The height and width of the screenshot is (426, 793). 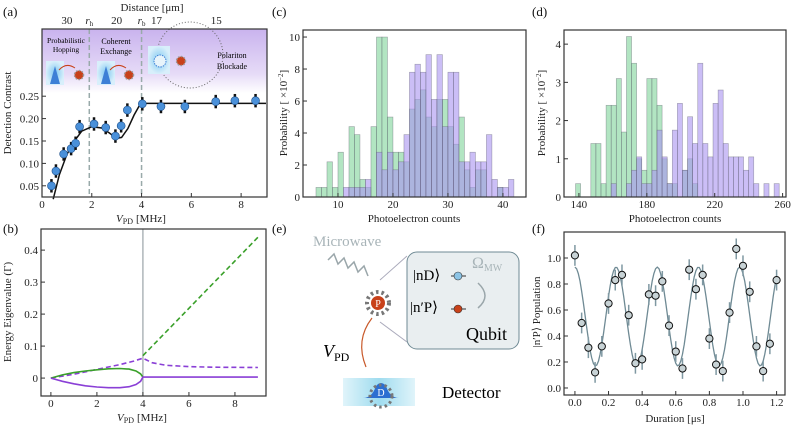 I want to click on region-label-polariton: Polariton, so click(x=231, y=55).